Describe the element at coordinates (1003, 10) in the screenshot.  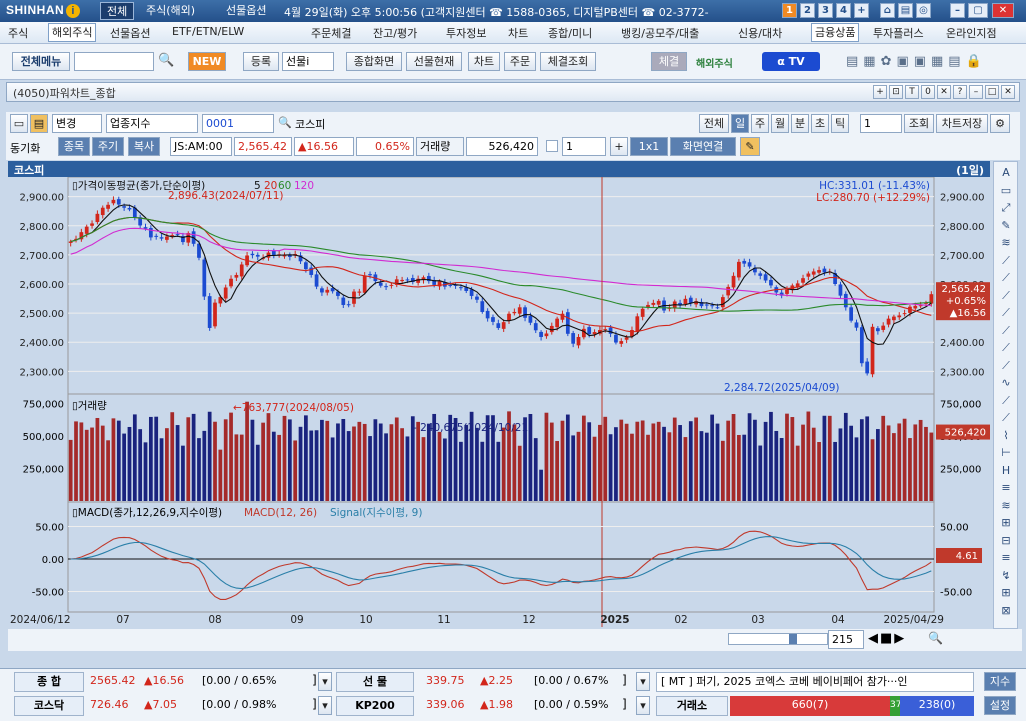
I see `close-icon: ✕` at that location.